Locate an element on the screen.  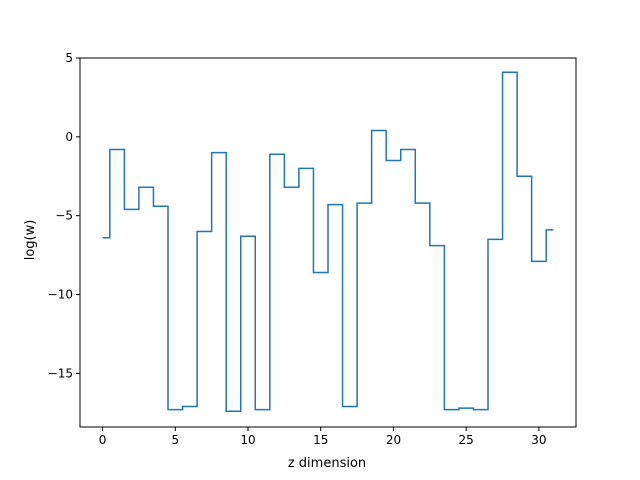
x-tick-label: 15 is located at coordinates (320, 440).